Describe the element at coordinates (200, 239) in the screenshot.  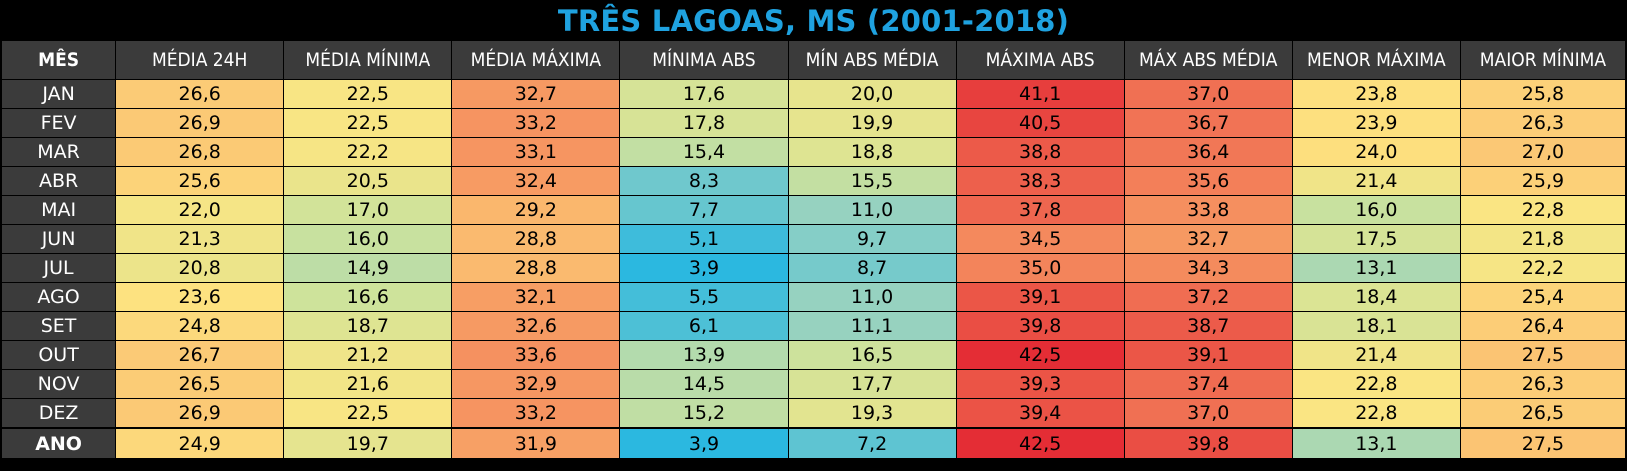
I see `value-cell: 21,3` at that location.